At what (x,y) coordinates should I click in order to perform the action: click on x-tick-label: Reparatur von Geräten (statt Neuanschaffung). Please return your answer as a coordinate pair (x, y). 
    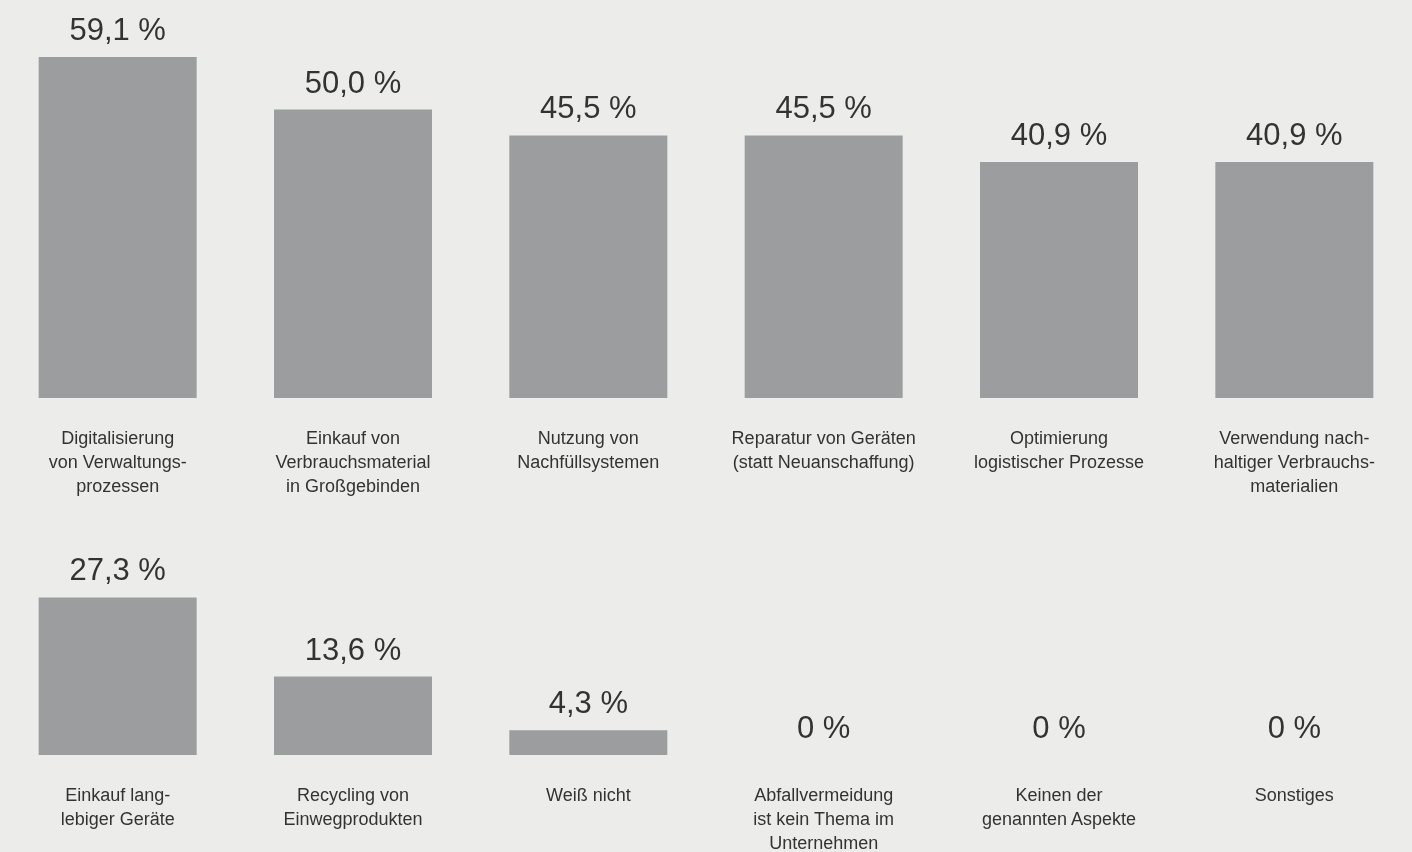
    Looking at the image, I should click on (823, 450).